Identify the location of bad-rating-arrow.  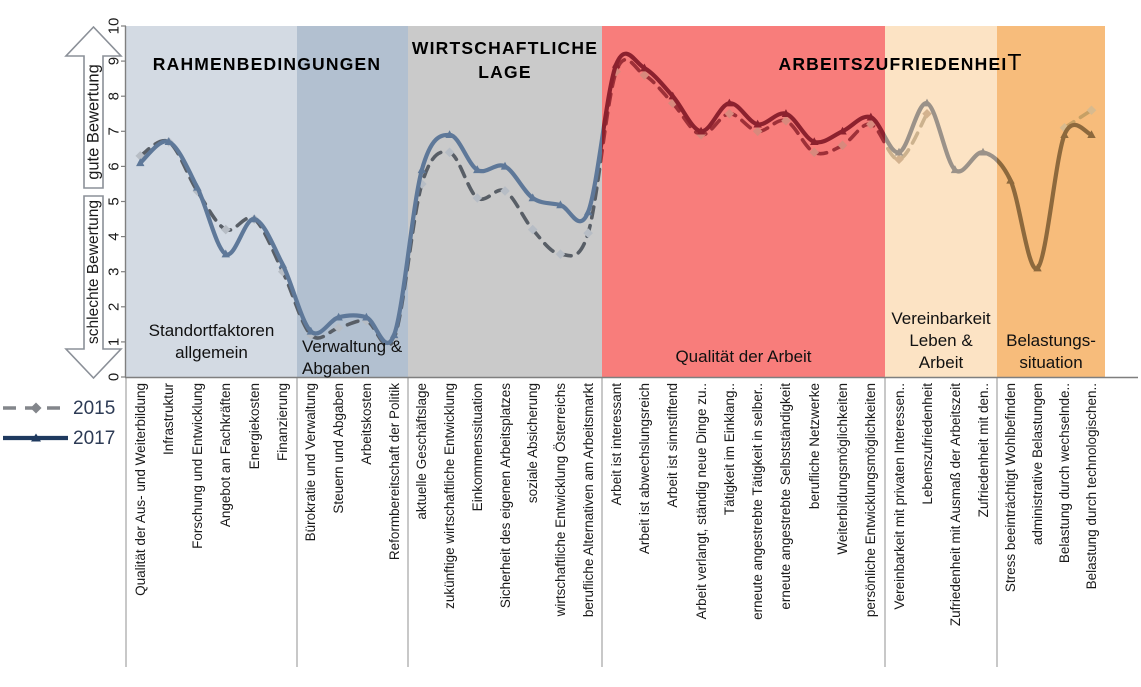
(93, 287).